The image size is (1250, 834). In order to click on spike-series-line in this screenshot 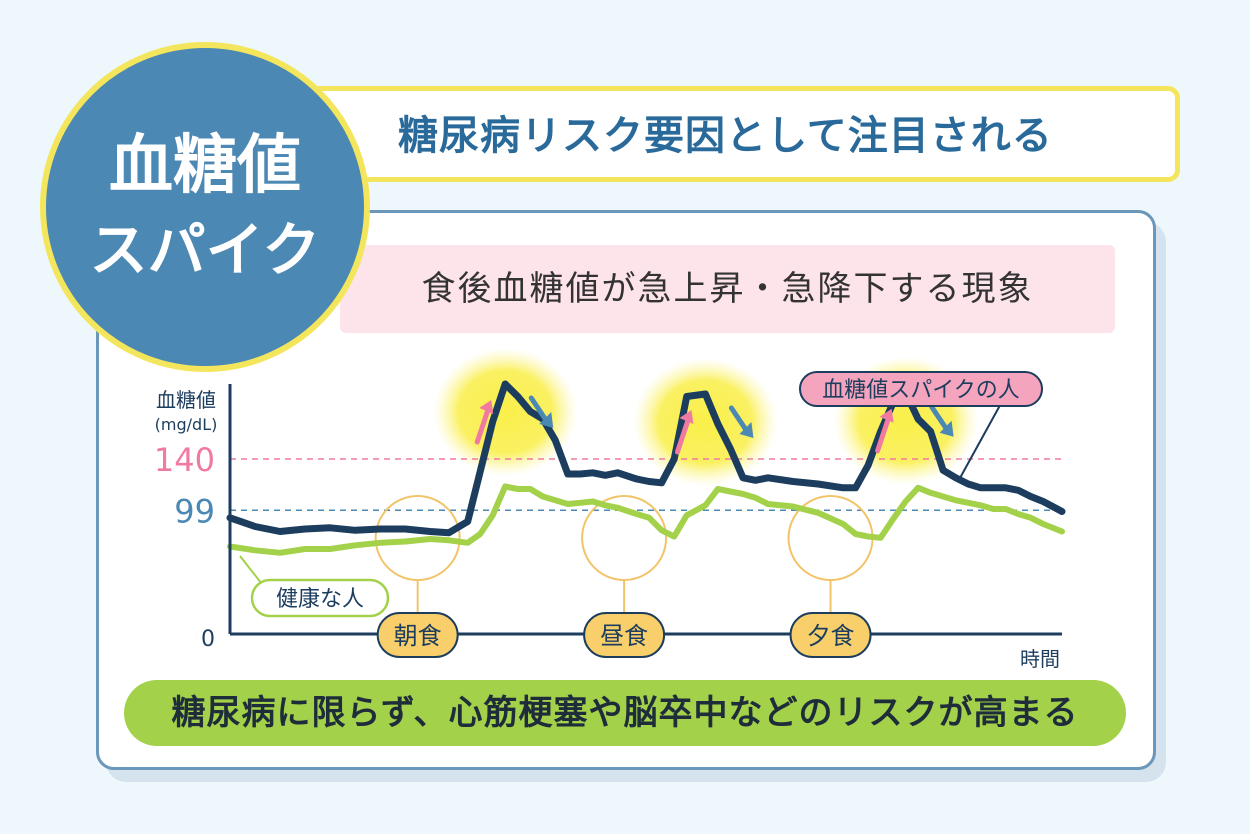, I will do `click(646, 458)`.